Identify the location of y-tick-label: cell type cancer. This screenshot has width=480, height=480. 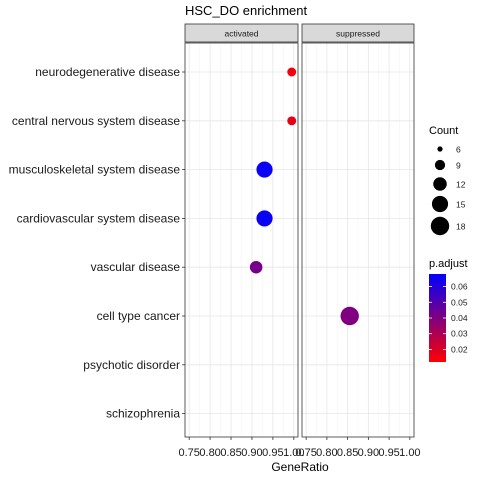
(138, 316).